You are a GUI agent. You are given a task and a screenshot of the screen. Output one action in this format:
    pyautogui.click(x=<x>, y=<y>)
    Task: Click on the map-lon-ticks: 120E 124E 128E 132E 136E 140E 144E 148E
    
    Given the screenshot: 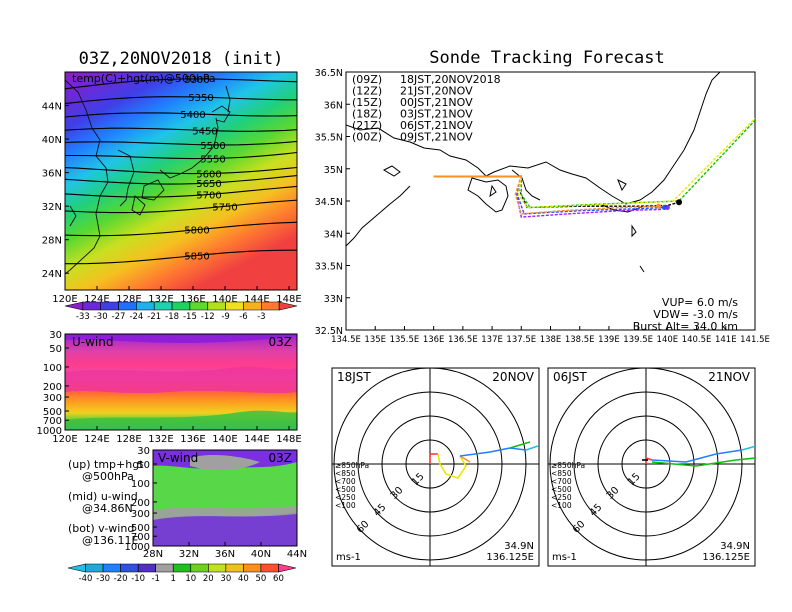 What is the action you would take?
    pyautogui.click(x=177, y=295)
    